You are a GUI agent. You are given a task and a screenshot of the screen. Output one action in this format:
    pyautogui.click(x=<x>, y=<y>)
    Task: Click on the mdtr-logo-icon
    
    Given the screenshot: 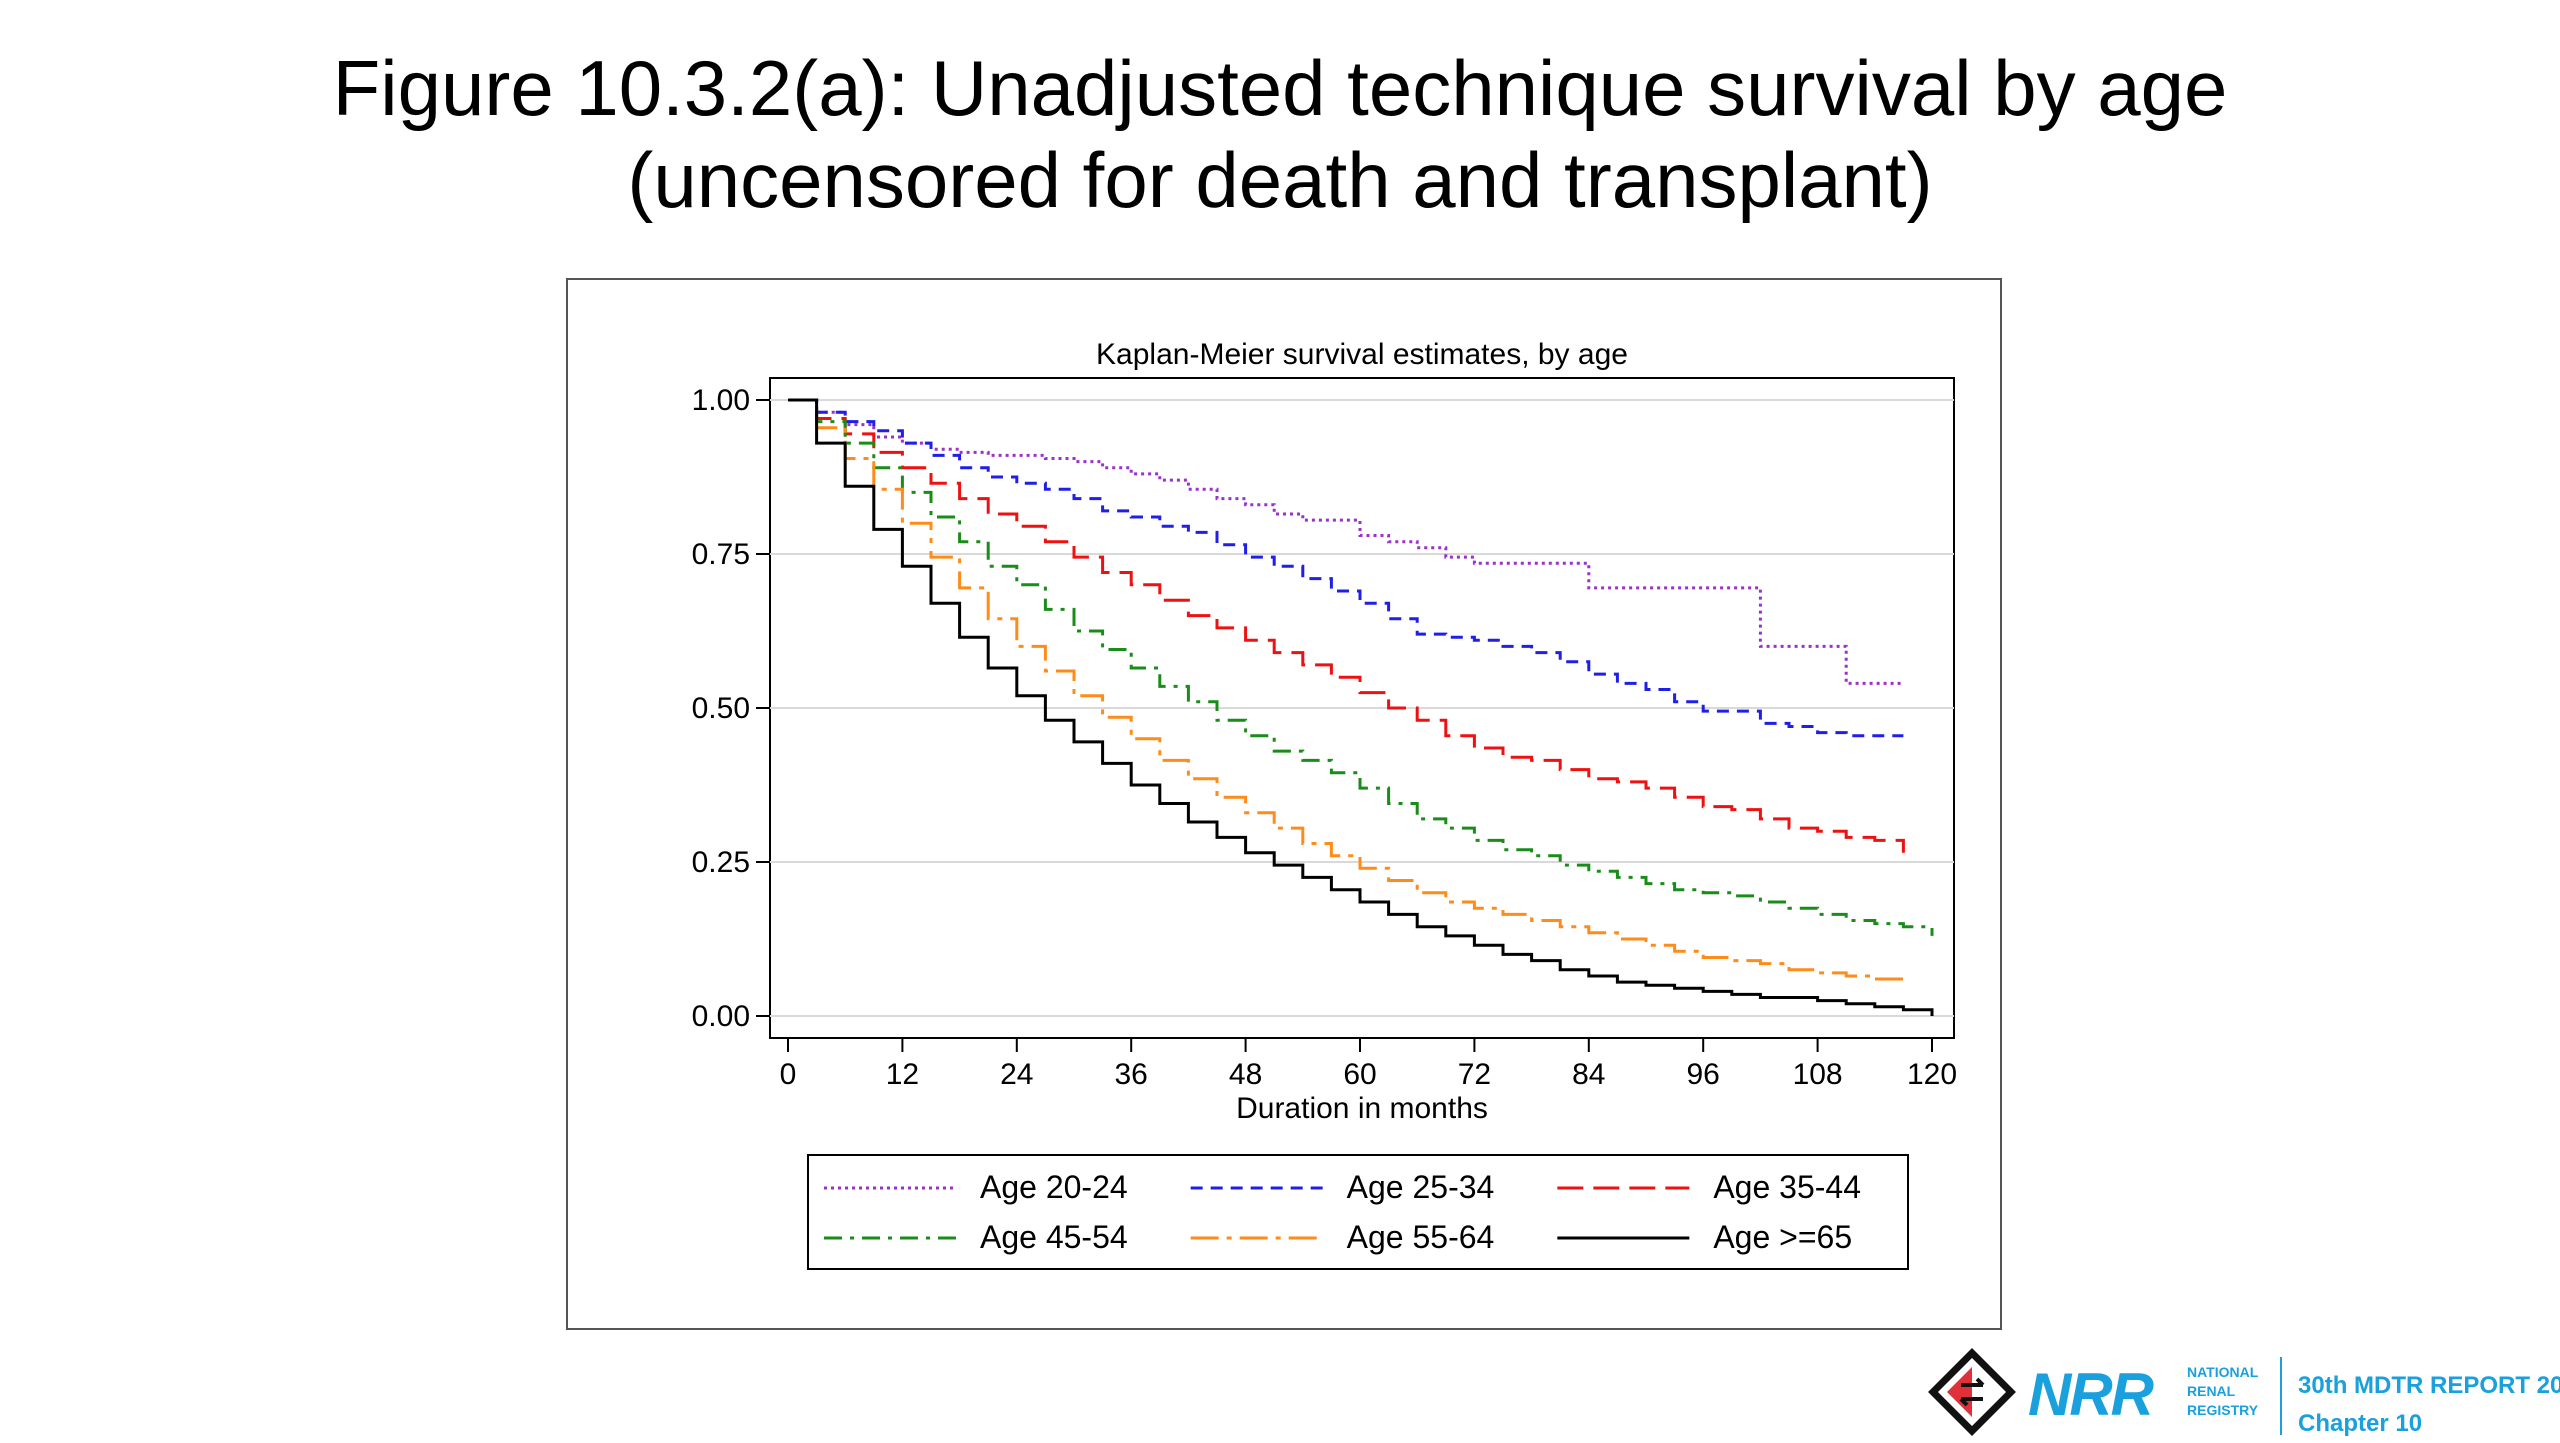 What is the action you would take?
    pyautogui.click(x=1972, y=1392)
    